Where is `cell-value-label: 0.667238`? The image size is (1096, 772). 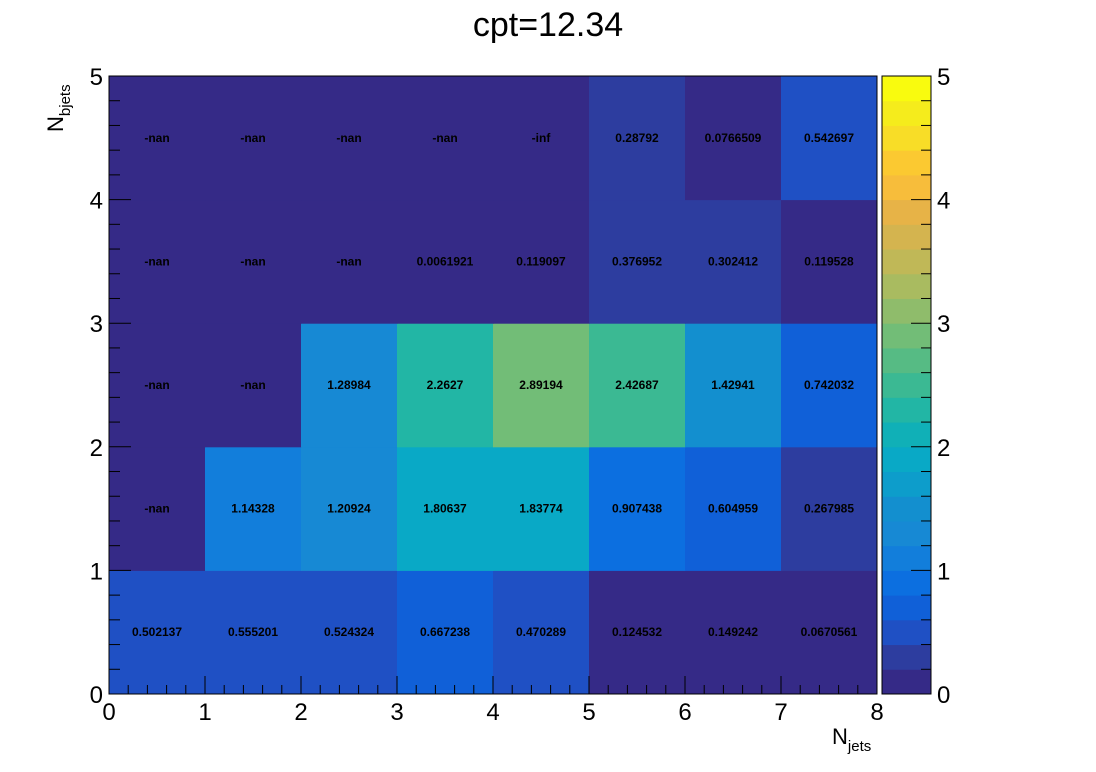
cell-value-label: 0.667238 is located at coordinates (445, 632).